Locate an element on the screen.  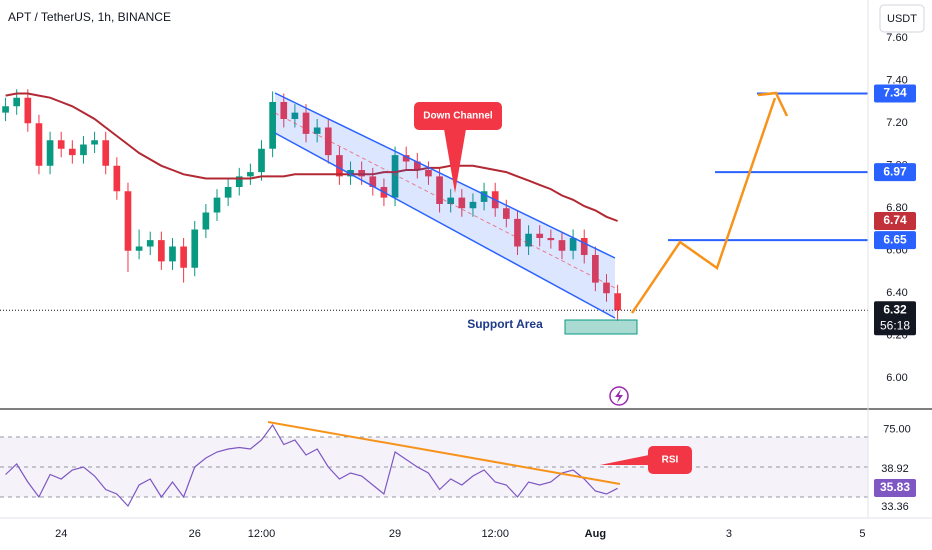
value-tag: 35.83 is located at coordinates (895, 487).